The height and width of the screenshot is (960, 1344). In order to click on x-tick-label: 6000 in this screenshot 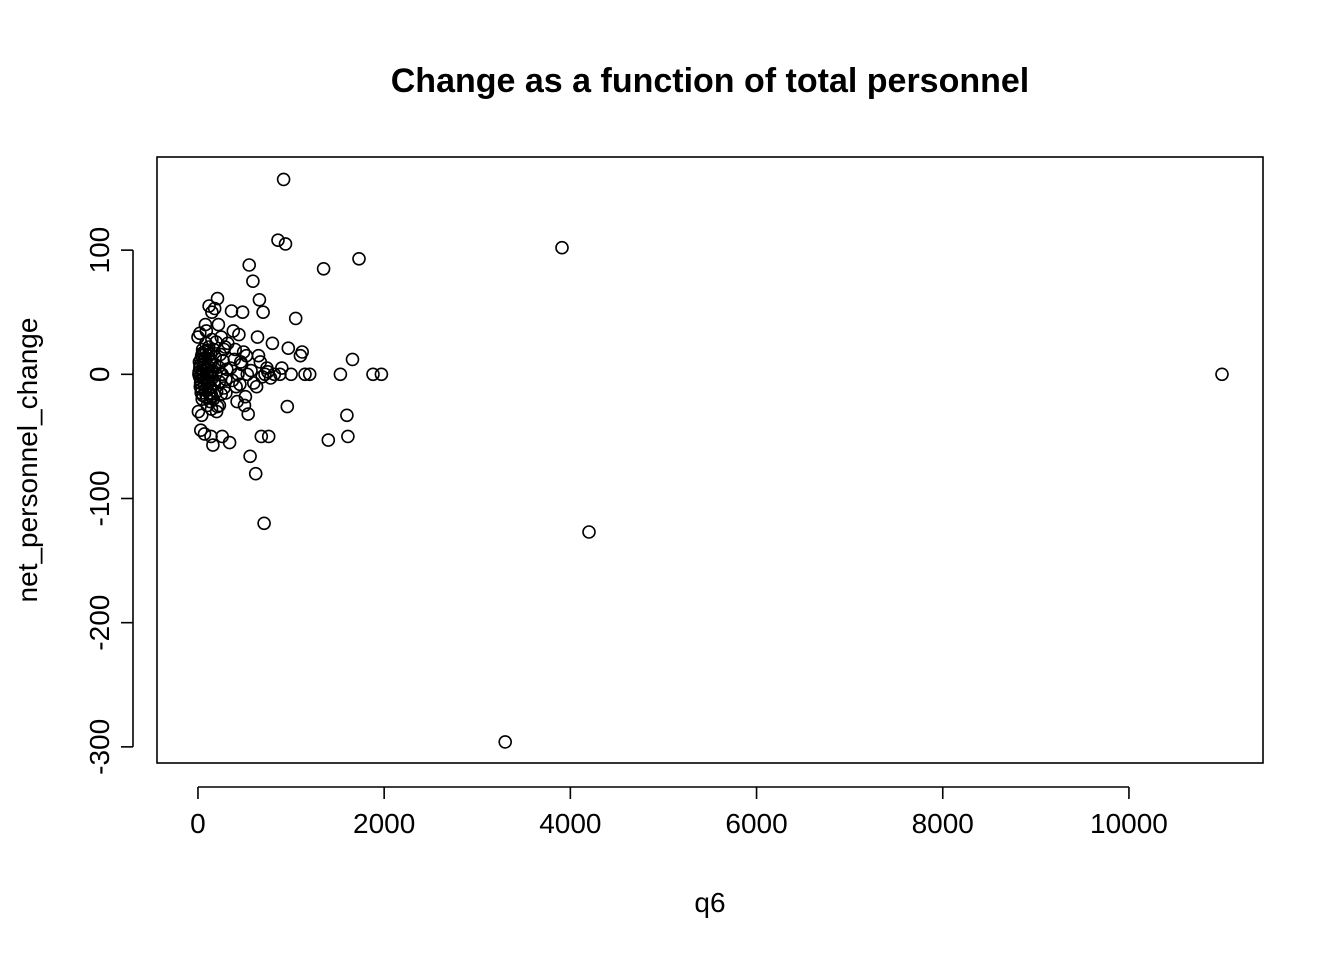, I will do `click(756, 823)`.